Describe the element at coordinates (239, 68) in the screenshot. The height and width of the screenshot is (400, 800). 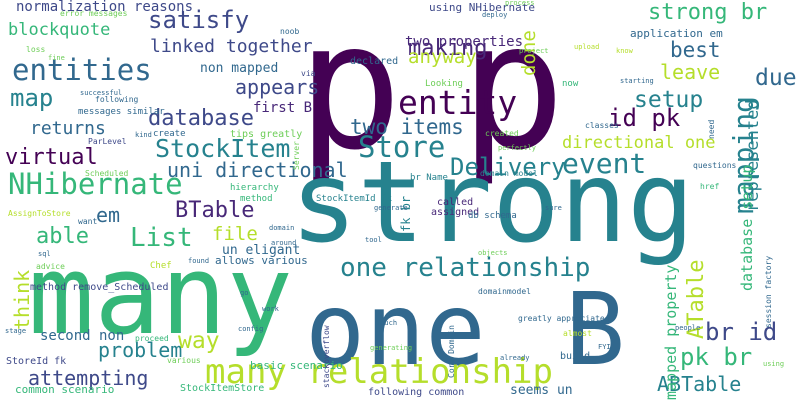
I see `word-non-mapped: non mapped` at that location.